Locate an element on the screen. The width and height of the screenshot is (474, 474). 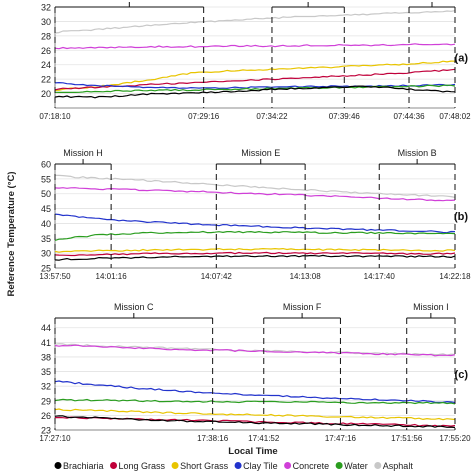
y-tick-label: 45 is located at coordinates (46, 209).